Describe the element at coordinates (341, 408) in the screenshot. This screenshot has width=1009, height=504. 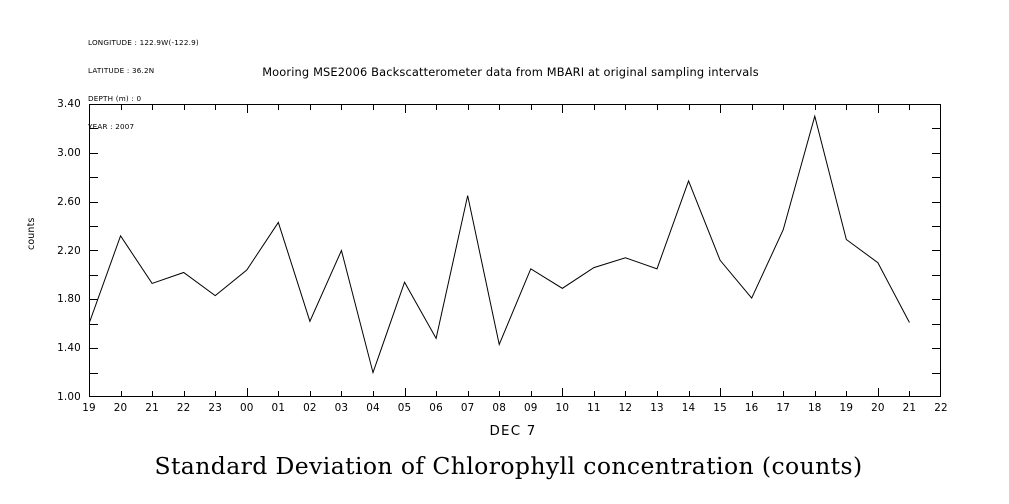
I see `x-axis-tick-label: 03` at that location.